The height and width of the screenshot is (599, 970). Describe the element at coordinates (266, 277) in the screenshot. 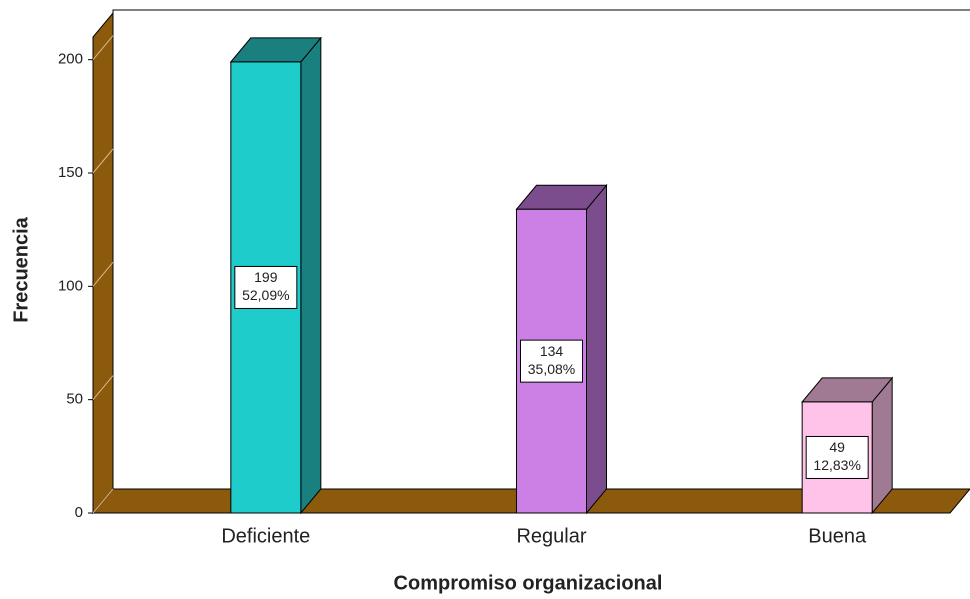

I see `data-label: 199` at that location.